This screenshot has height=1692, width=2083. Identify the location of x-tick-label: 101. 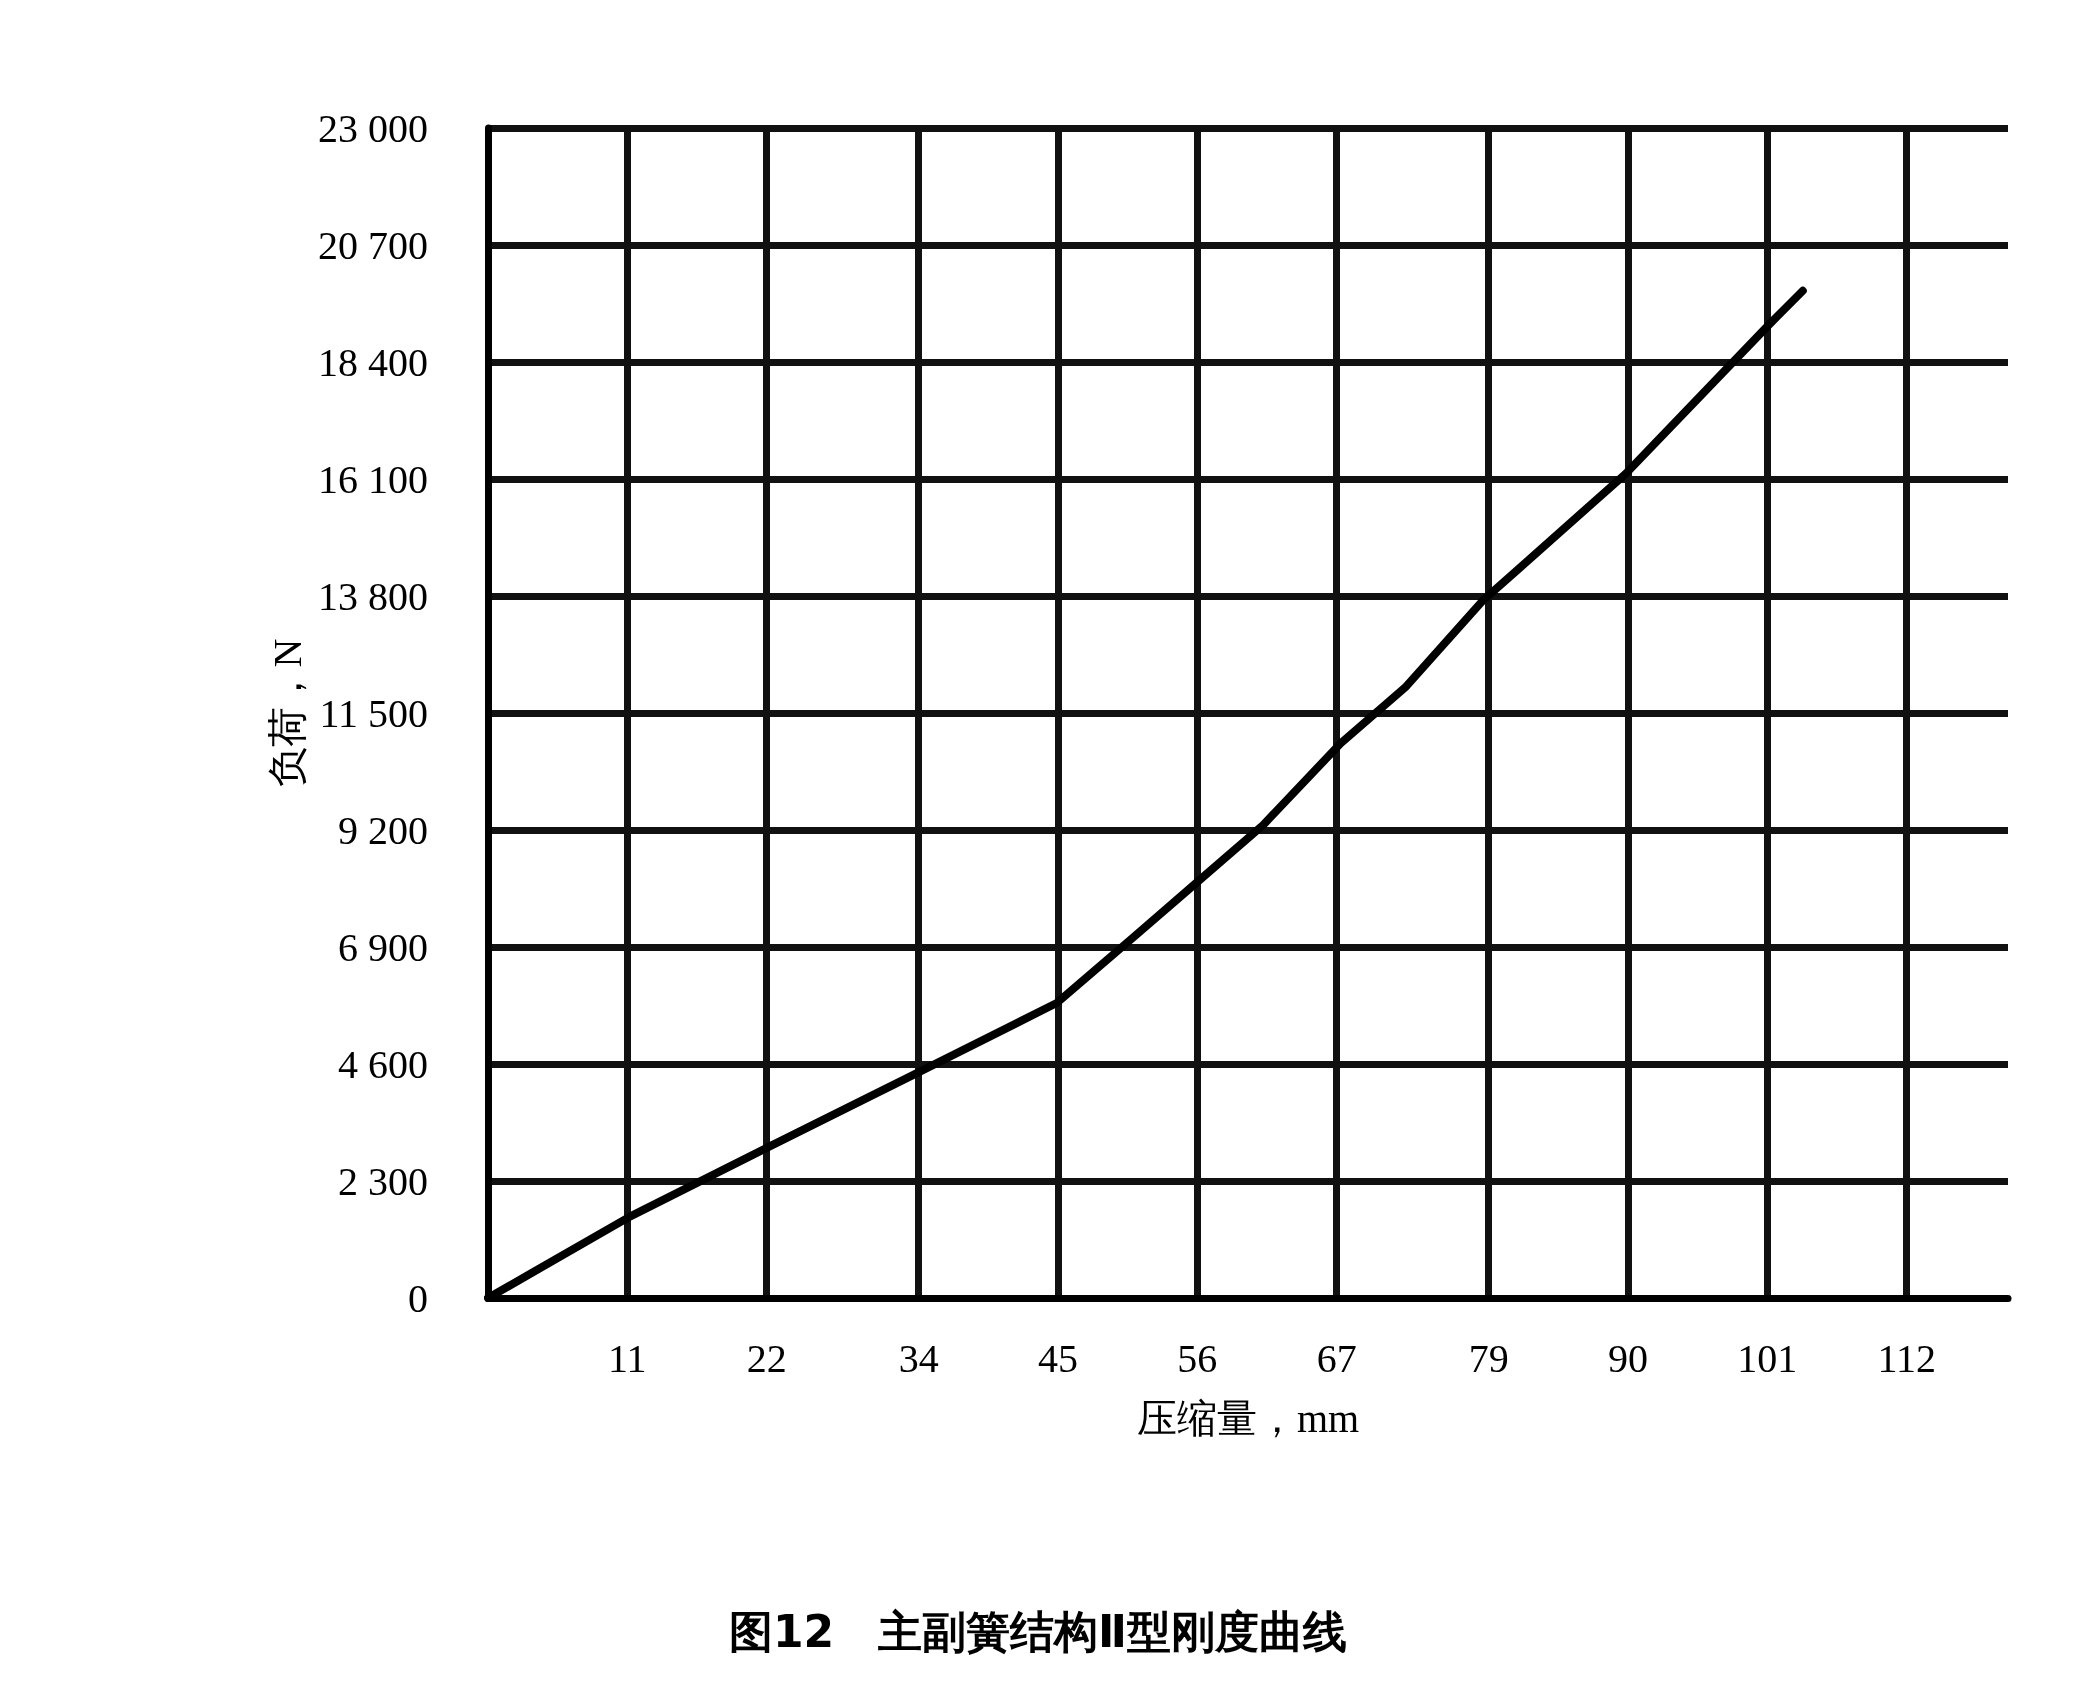
(1767, 1358).